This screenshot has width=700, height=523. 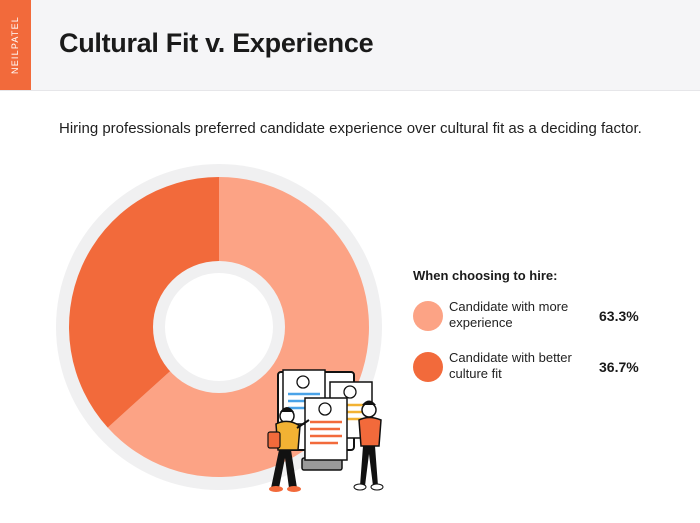 I want to click on legend-value: 36.7%, so click(x=619, y=367).